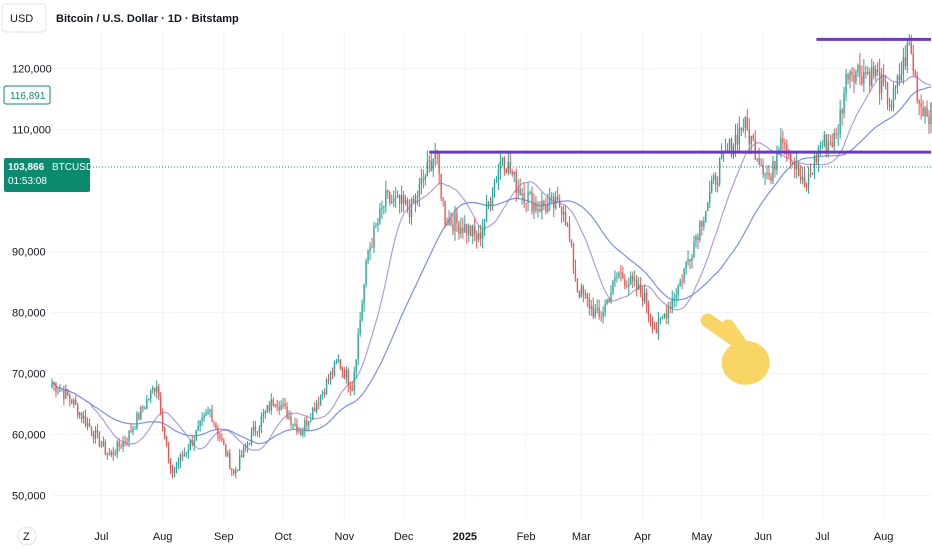  I want to click on timezone-button, so click(27, 536).